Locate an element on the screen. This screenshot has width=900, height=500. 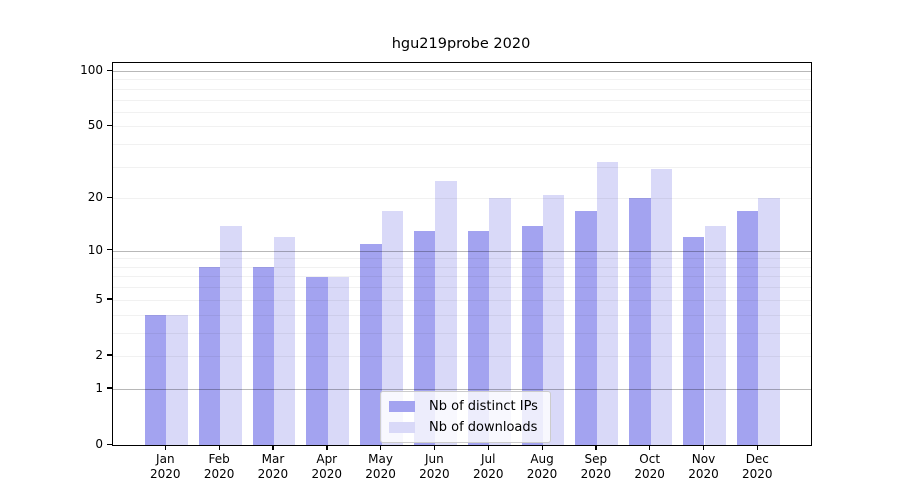
x-tick-jan is located at coordinates (165, 447).